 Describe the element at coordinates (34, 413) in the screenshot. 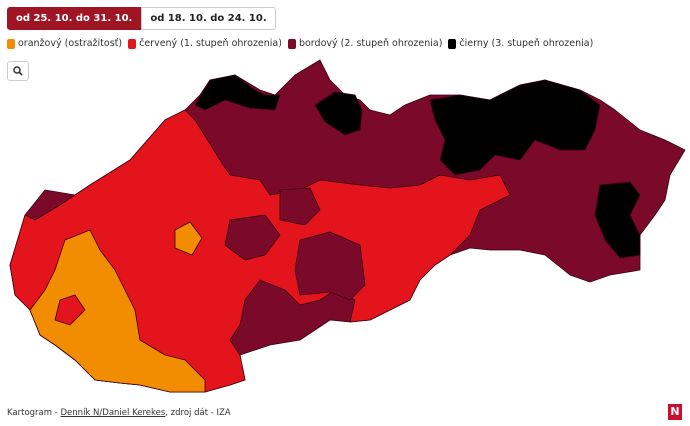

I see `footer-prefix: Kartogram -` at that location.